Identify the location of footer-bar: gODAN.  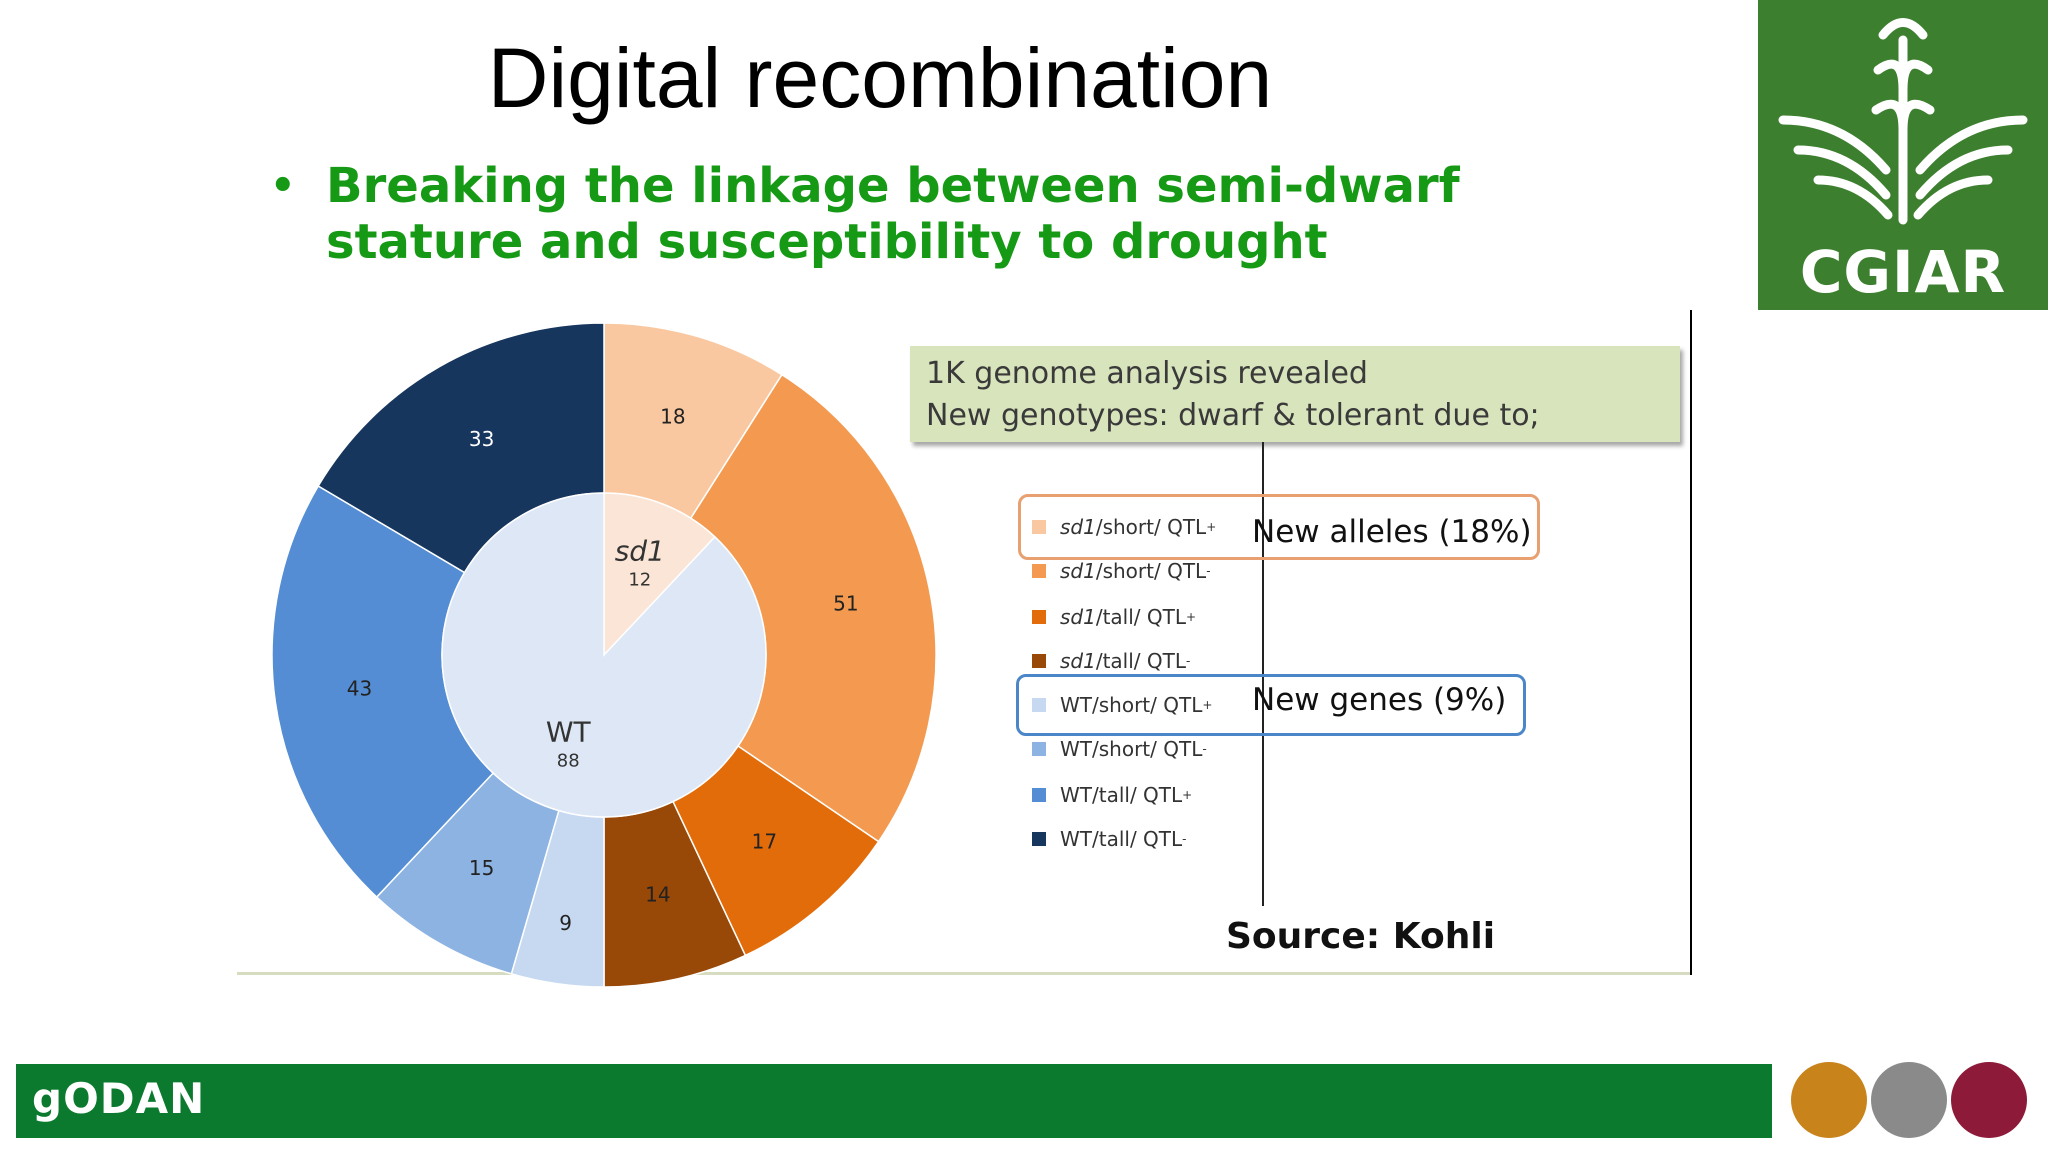
(894, 1101).